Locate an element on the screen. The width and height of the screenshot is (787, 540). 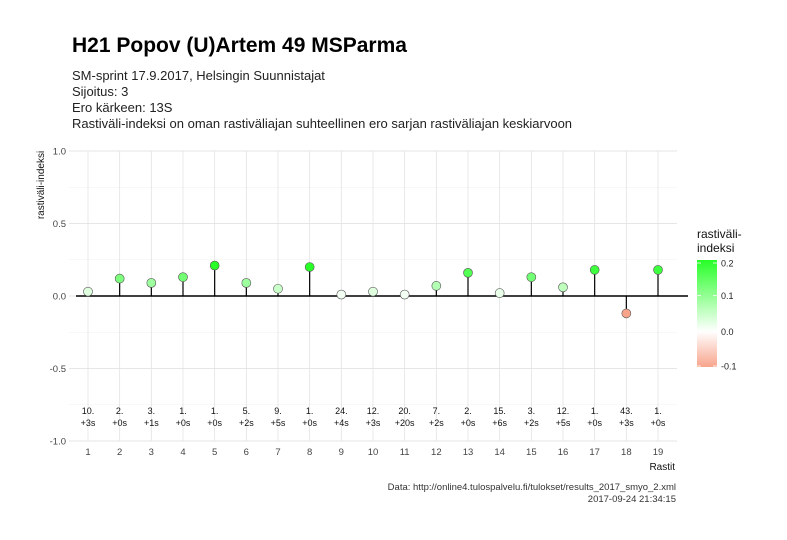
timestamp-caption: 2017-09-24 21:34:15 is located at coordinates (631, 499).